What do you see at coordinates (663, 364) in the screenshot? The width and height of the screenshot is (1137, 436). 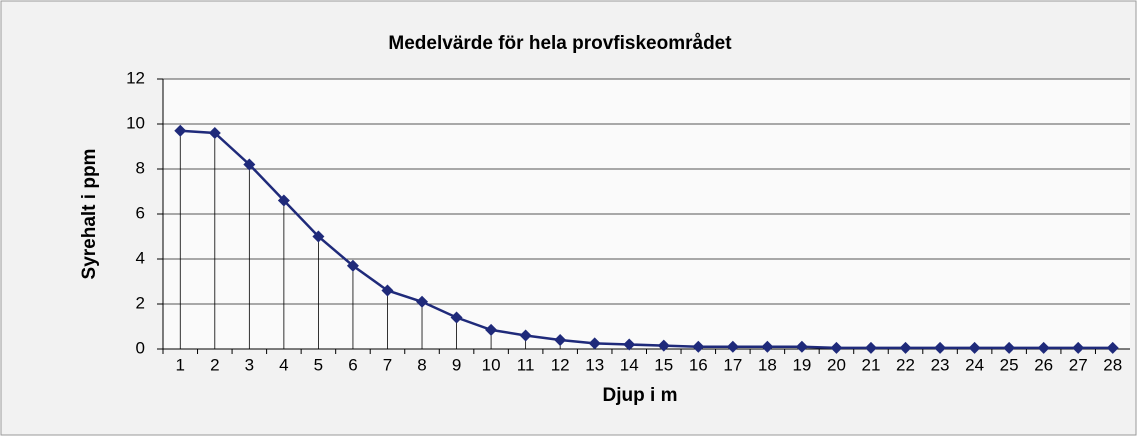 I see `x-tick-label: 15` at bounding box center [663, 364].